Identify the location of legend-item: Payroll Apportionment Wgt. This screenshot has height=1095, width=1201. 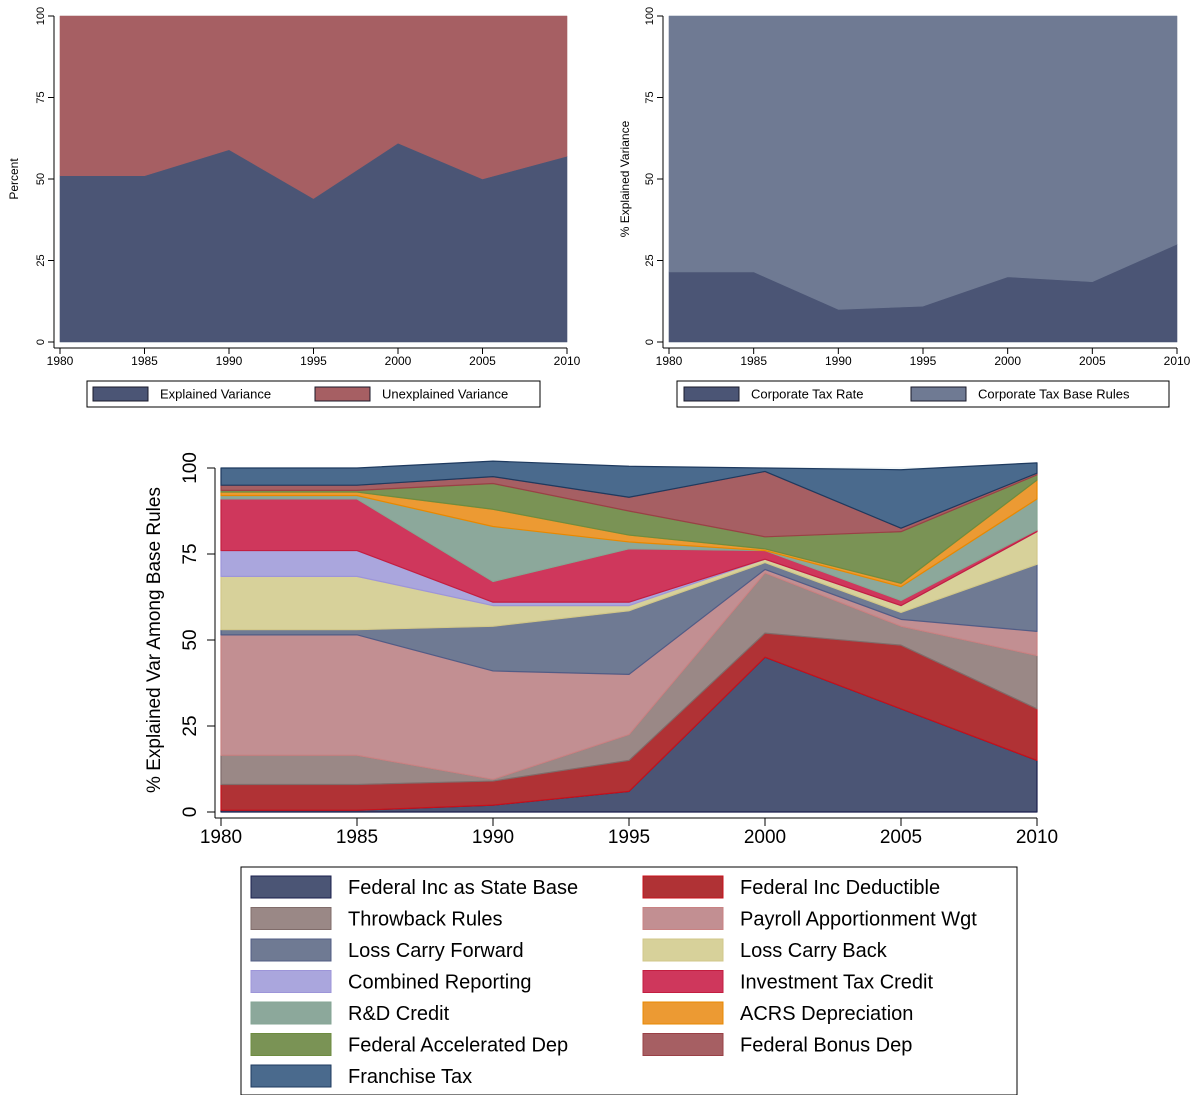
(809, 919).